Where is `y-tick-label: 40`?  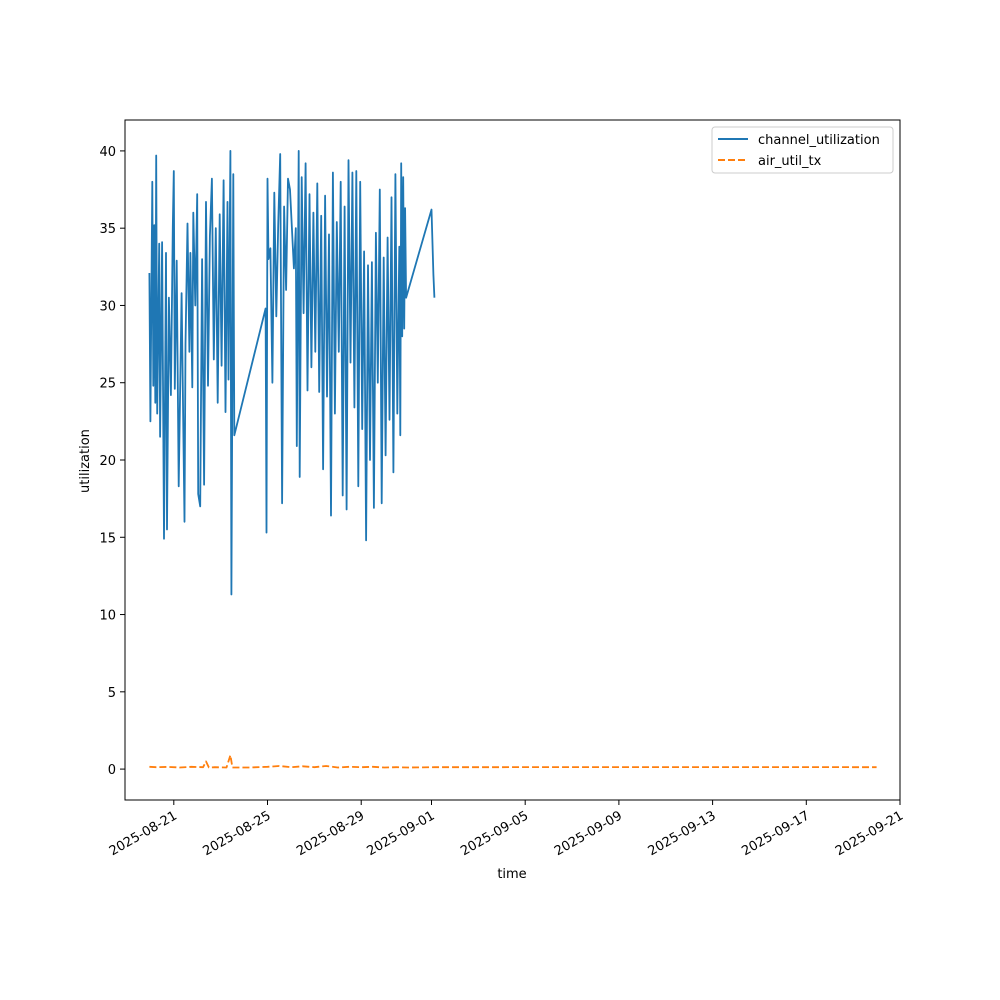 y-tick-label: 40 is located at coordinates (107, 152).